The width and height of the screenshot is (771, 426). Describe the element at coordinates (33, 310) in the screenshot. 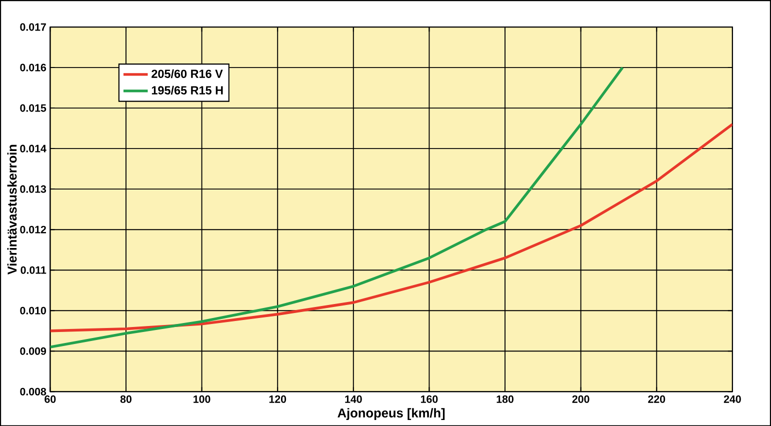

I see `y-tick-label: 0.010` at that location.